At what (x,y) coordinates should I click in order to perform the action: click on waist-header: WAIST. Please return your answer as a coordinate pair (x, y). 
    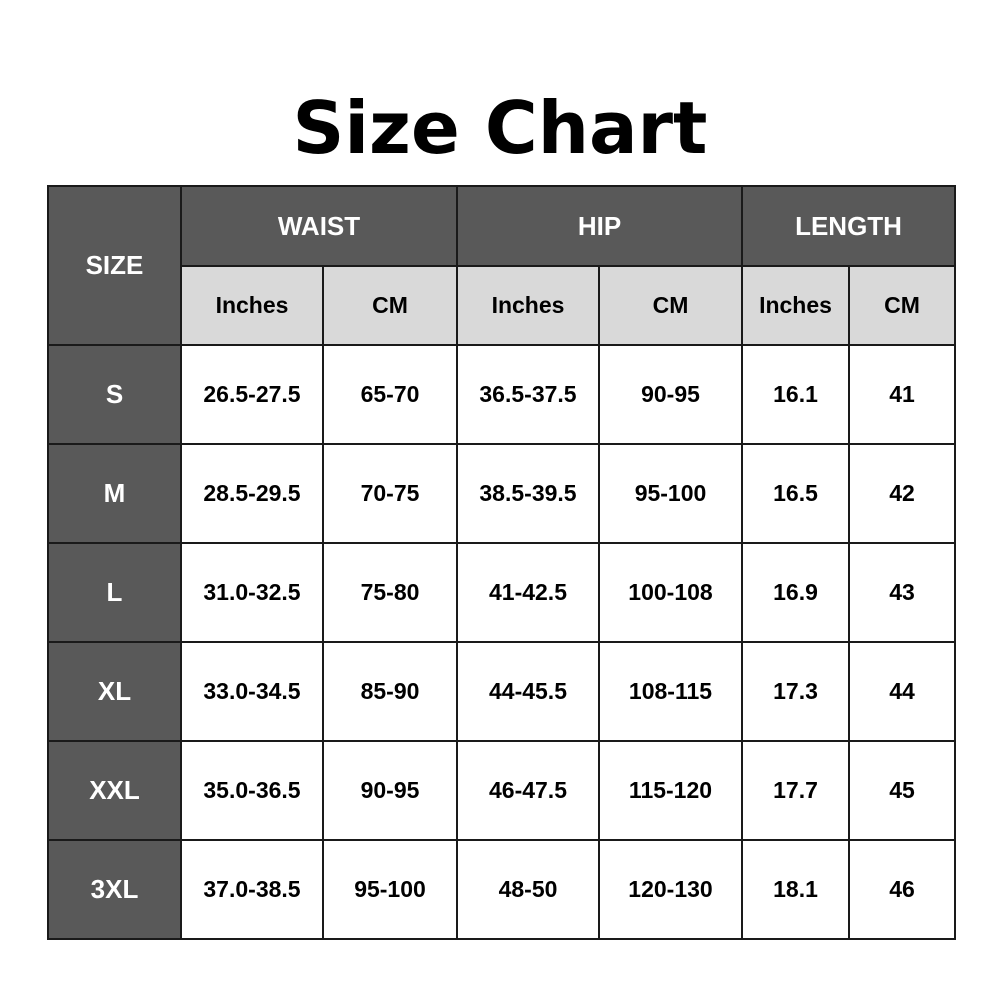
    Looking at the image, I should click on (319, 226).